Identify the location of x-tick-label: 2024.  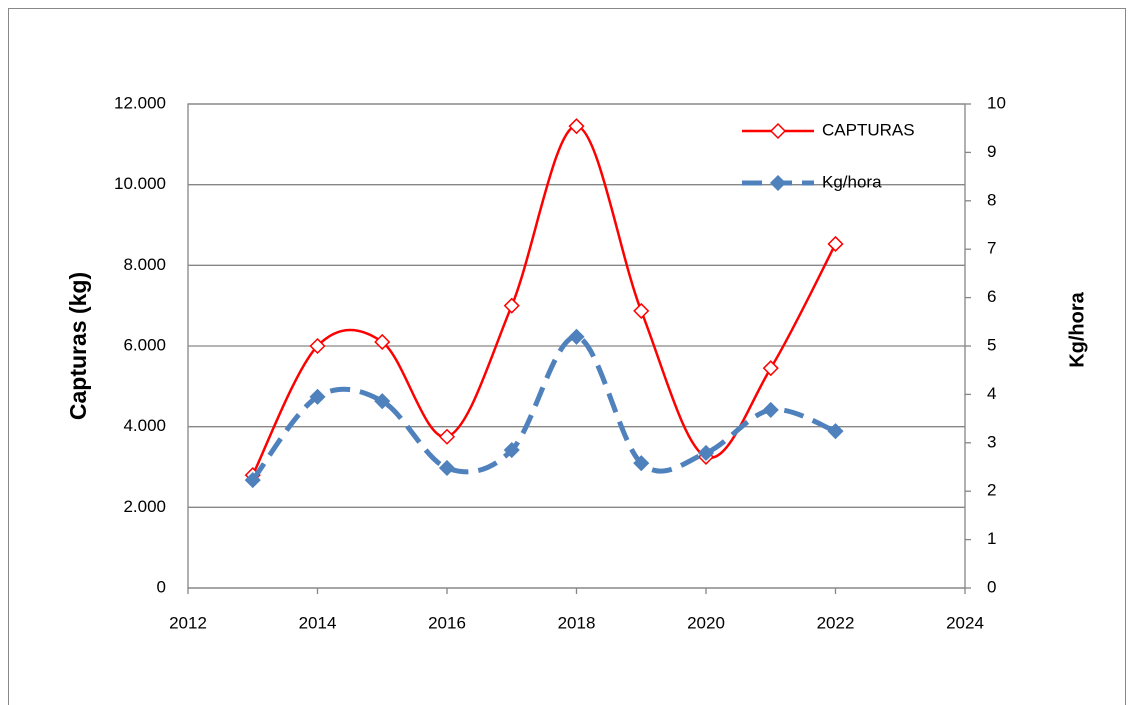
(965, 622).